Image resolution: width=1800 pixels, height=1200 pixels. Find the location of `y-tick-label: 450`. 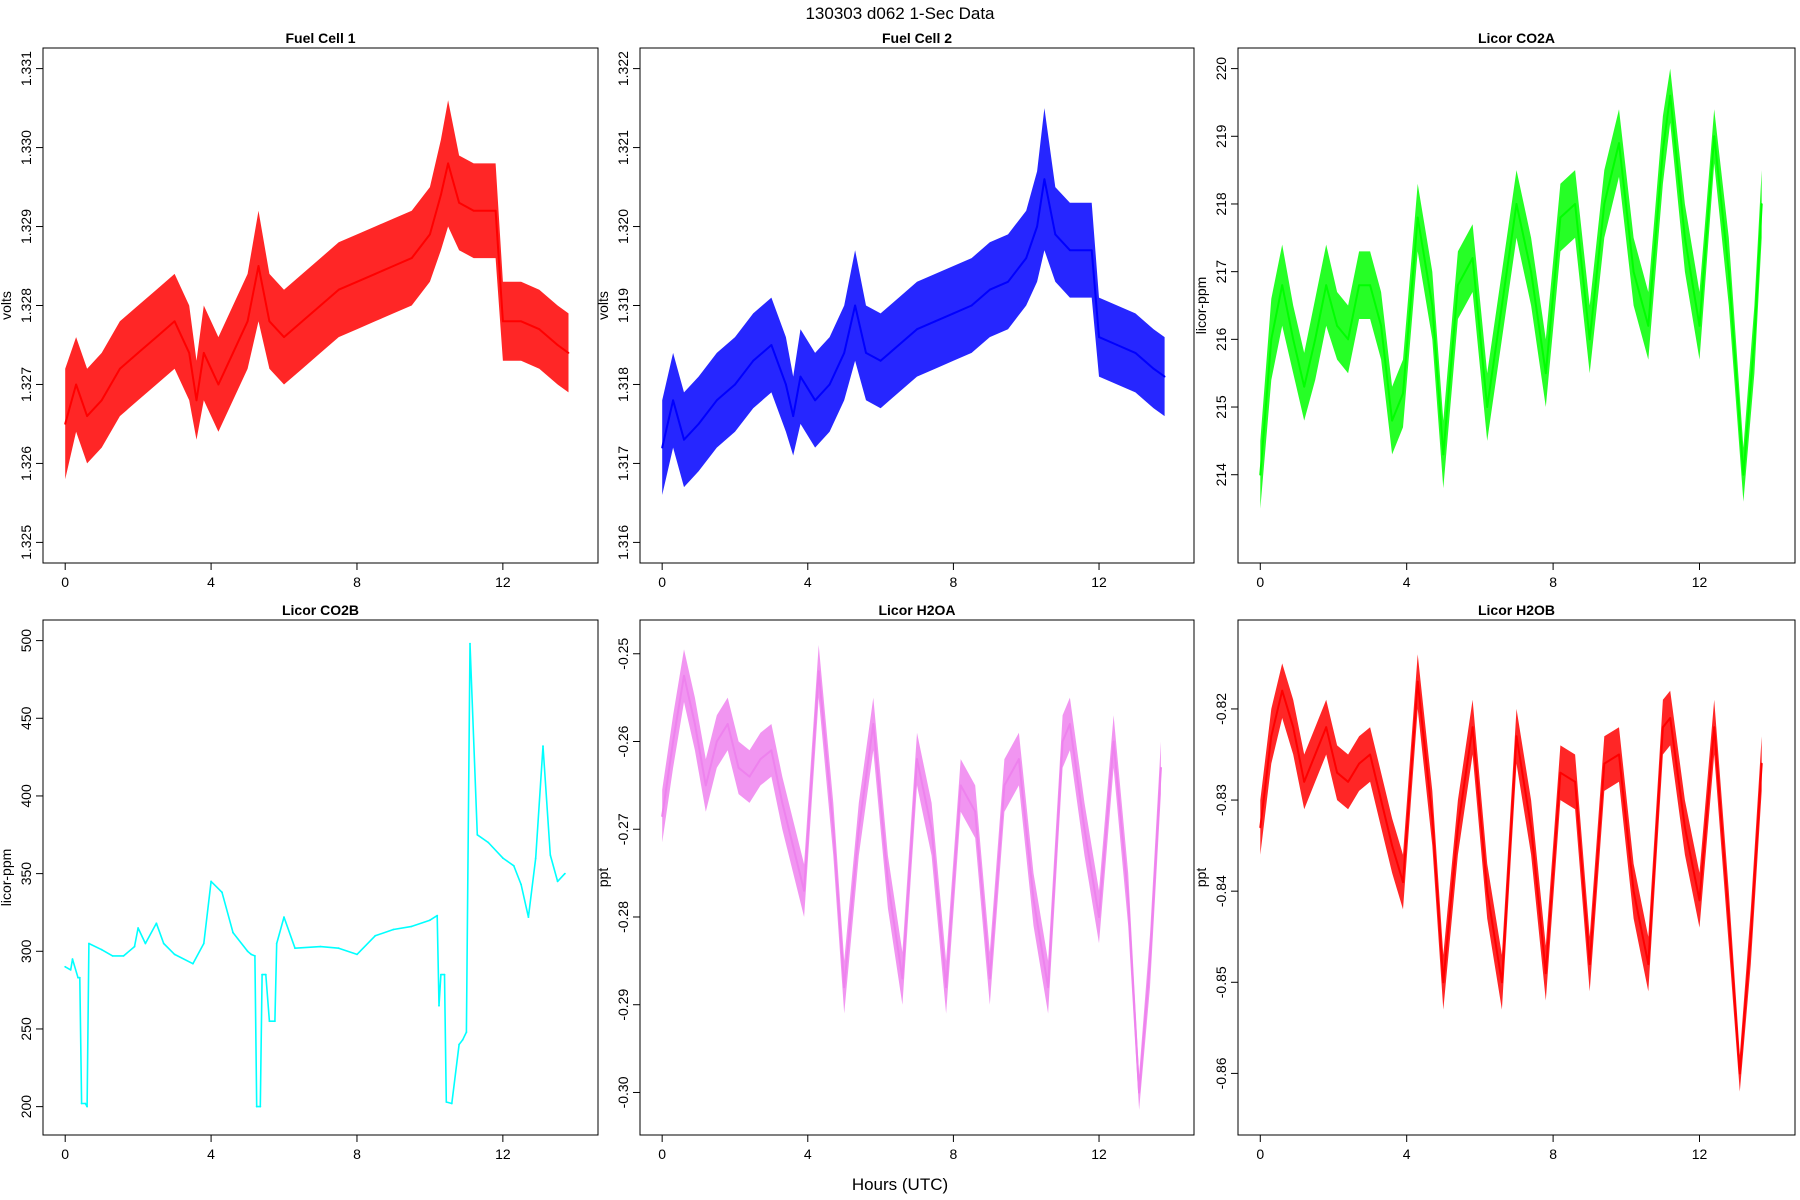

y-tick-label: 450 is located at coordinates (26, 718).